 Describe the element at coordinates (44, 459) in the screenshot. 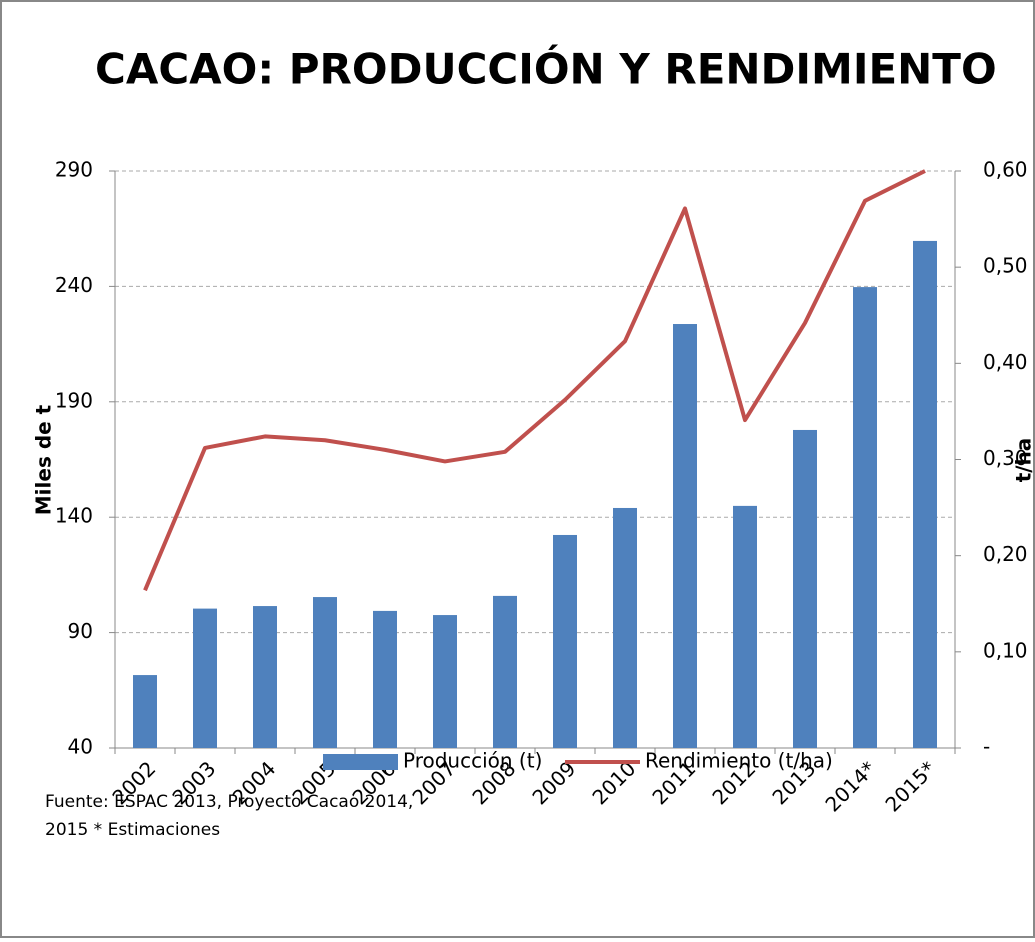

I see `y-axis-label: Miles de t` at that location.